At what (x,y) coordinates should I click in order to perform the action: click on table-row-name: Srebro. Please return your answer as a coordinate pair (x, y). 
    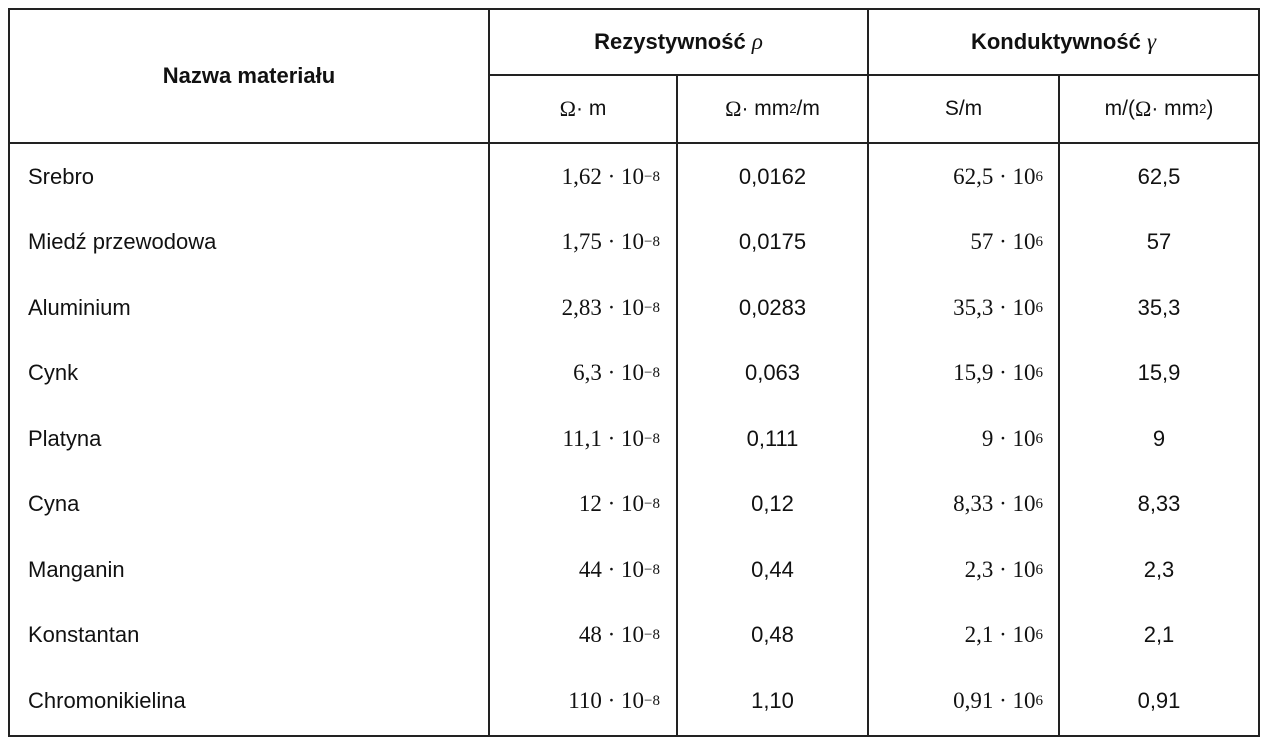
    Looking at the image, I should click on (61, 176).